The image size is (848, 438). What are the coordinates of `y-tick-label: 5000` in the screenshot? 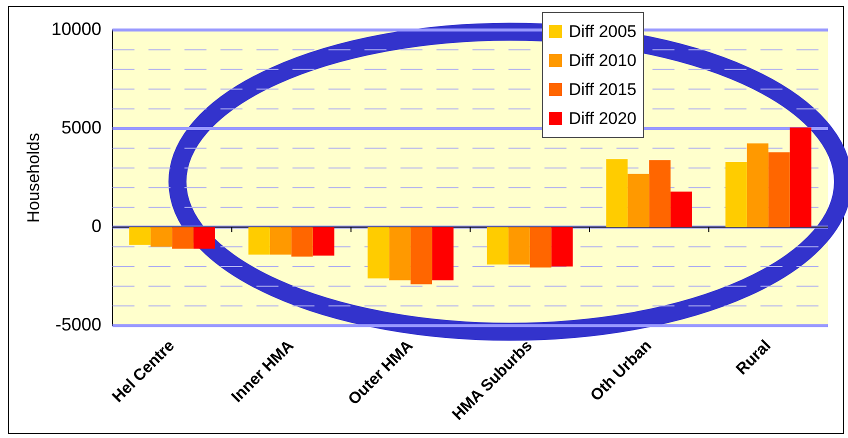 It's located at (81, 128).